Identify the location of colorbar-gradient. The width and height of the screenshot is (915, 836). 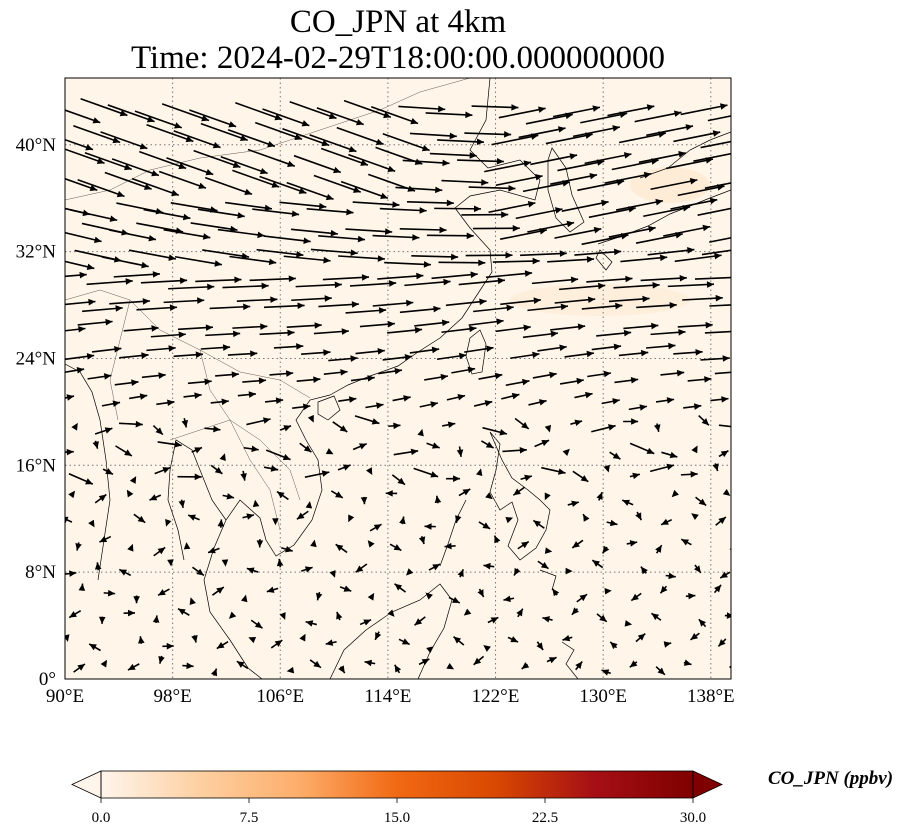
(397, 784).